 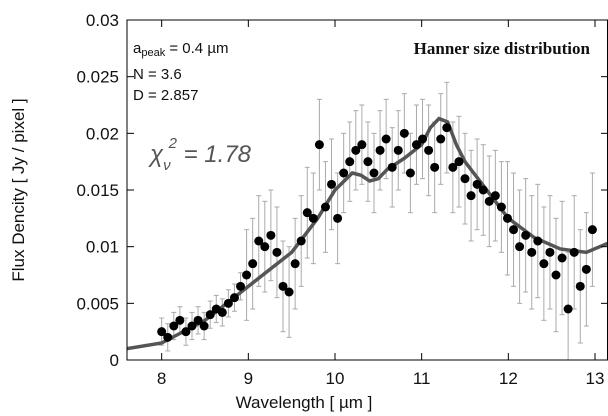 I want to click on x-tick-label: 13, so click(x=595, y=378).